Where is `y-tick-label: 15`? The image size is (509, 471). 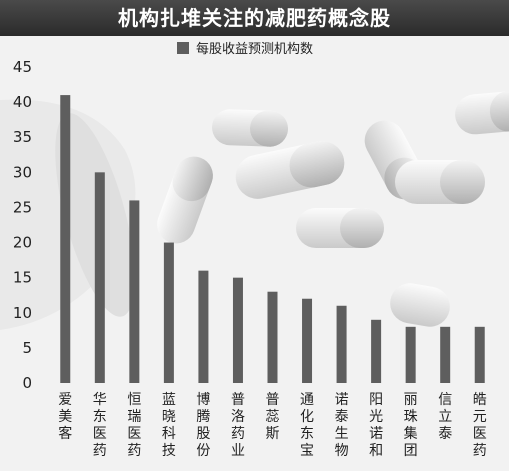 y-tick-label: 15 is located at coordinates (22, 278).